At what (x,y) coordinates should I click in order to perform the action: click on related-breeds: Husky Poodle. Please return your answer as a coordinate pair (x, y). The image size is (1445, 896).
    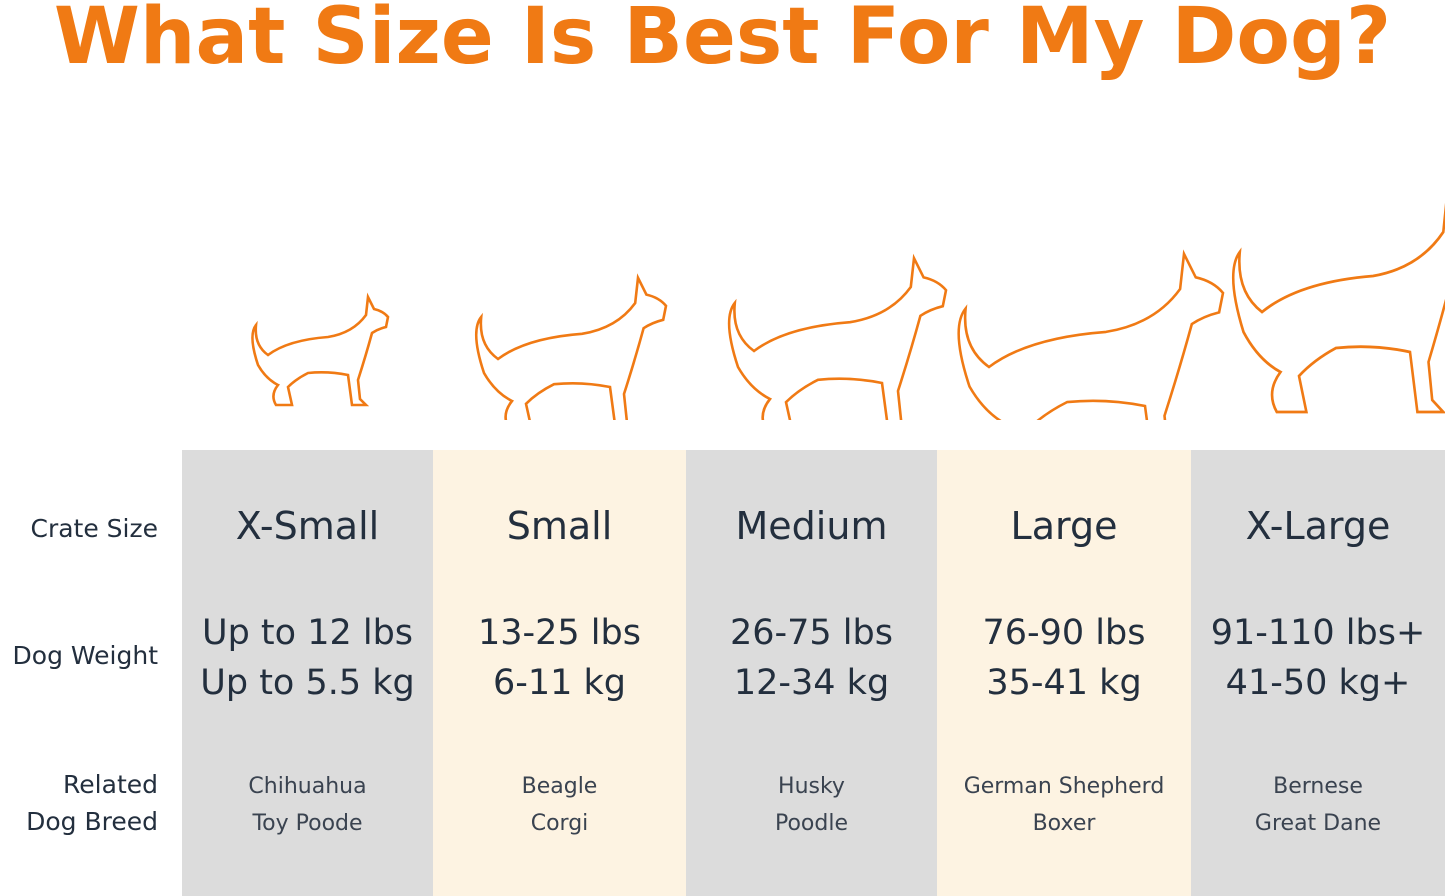
    Looking at the image, I should click on (811, 805).